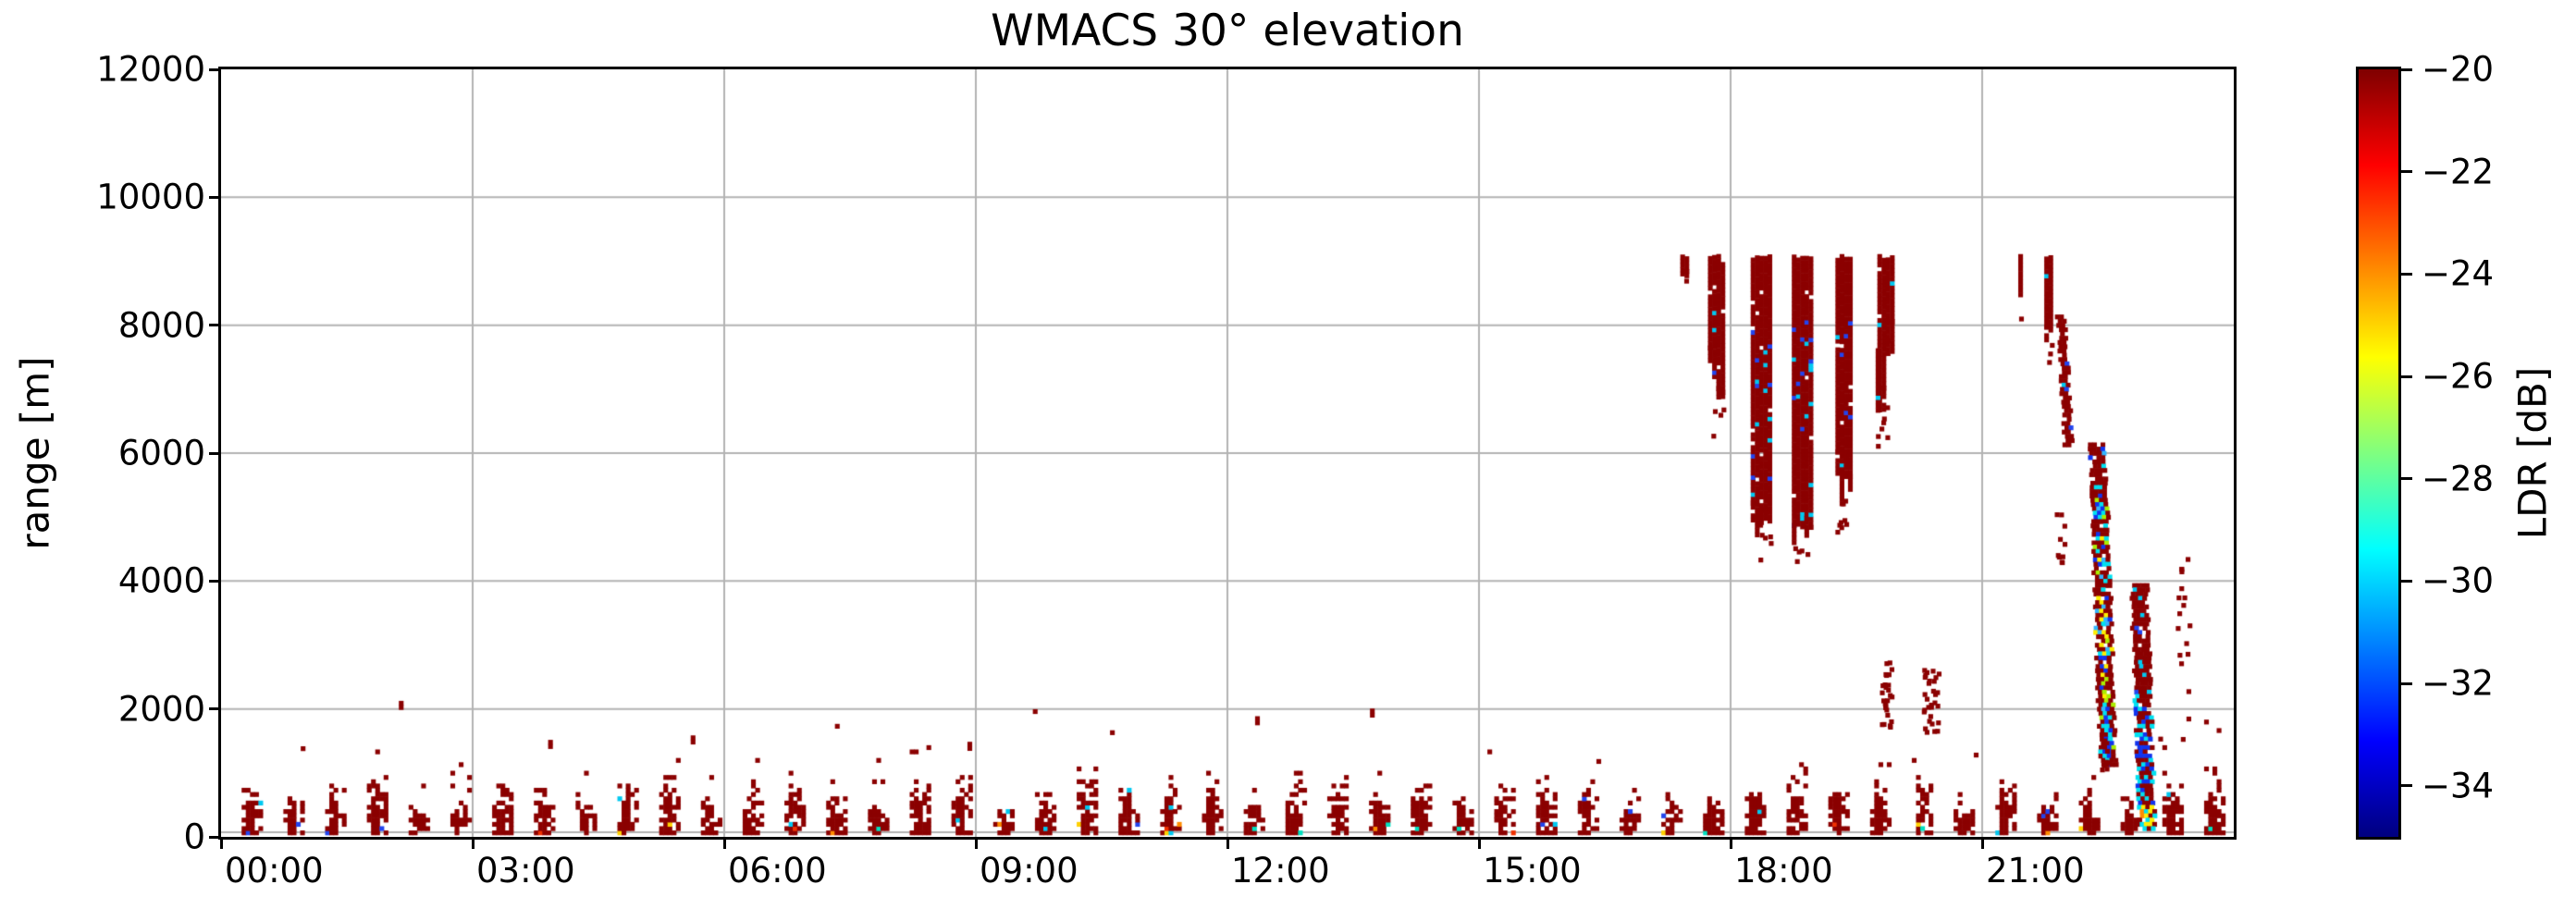 Image resolution: width=2576 pixels, height=909 pixels. What do you see at coordinates (2458, 786) in the screenshot?
I see `colorbar-tick-label: −34` at bounding box center [2458, 786].